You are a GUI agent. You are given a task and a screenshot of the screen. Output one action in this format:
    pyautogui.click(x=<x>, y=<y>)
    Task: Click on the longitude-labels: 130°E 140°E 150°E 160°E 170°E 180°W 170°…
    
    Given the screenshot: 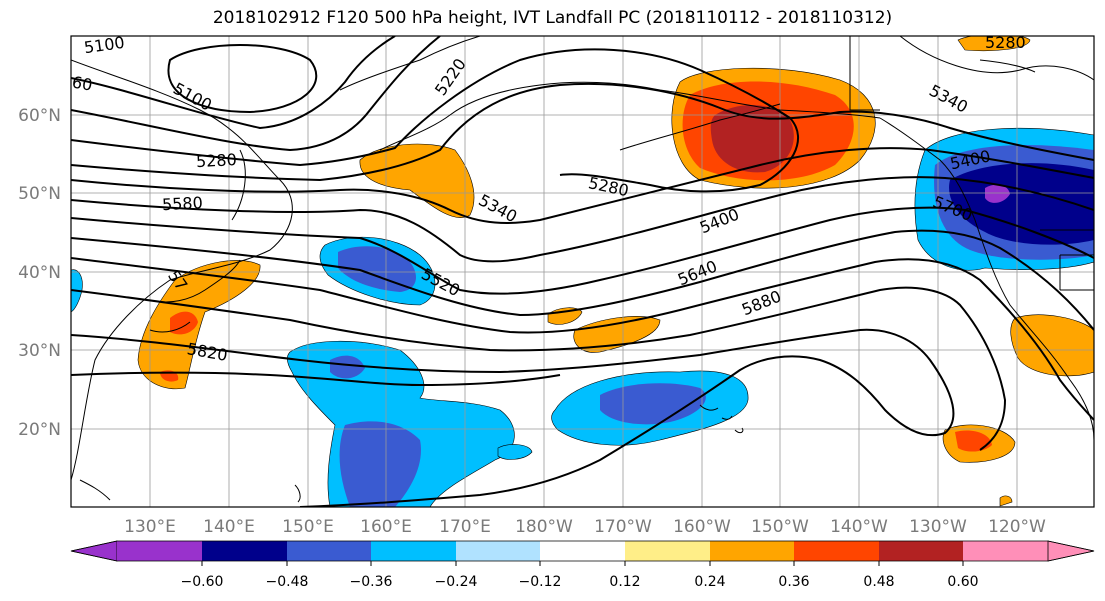 What is the action you would take?
    pyautogui.click(x=585, y=527)
    